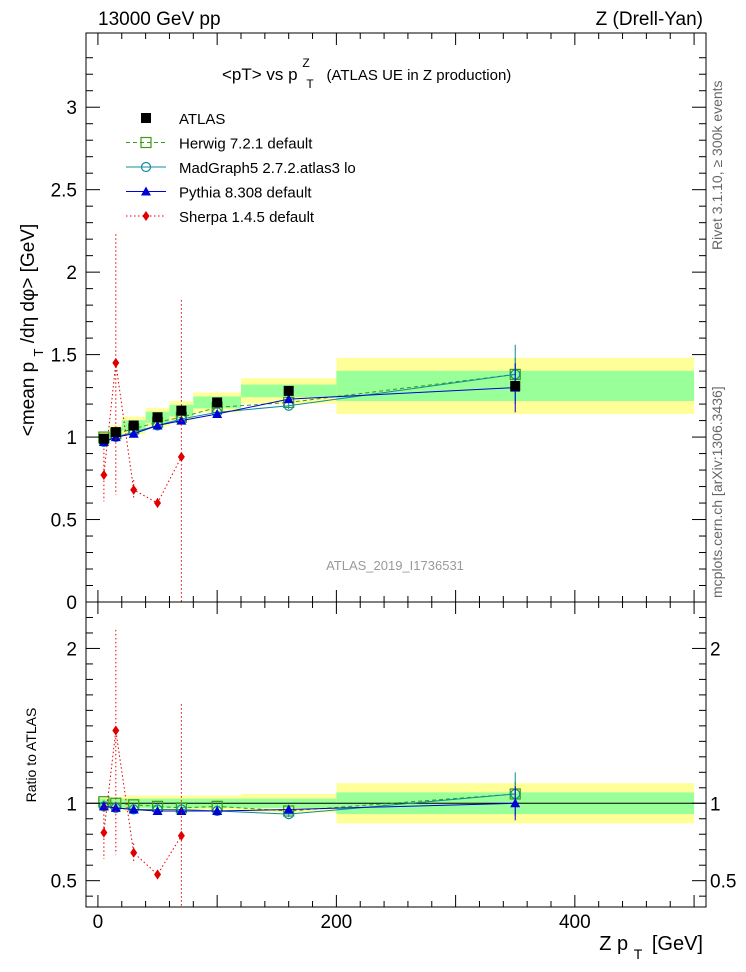 This screenshot has width=746, height=972. I want to click on ylabel-sub: T, so click(38, 353).